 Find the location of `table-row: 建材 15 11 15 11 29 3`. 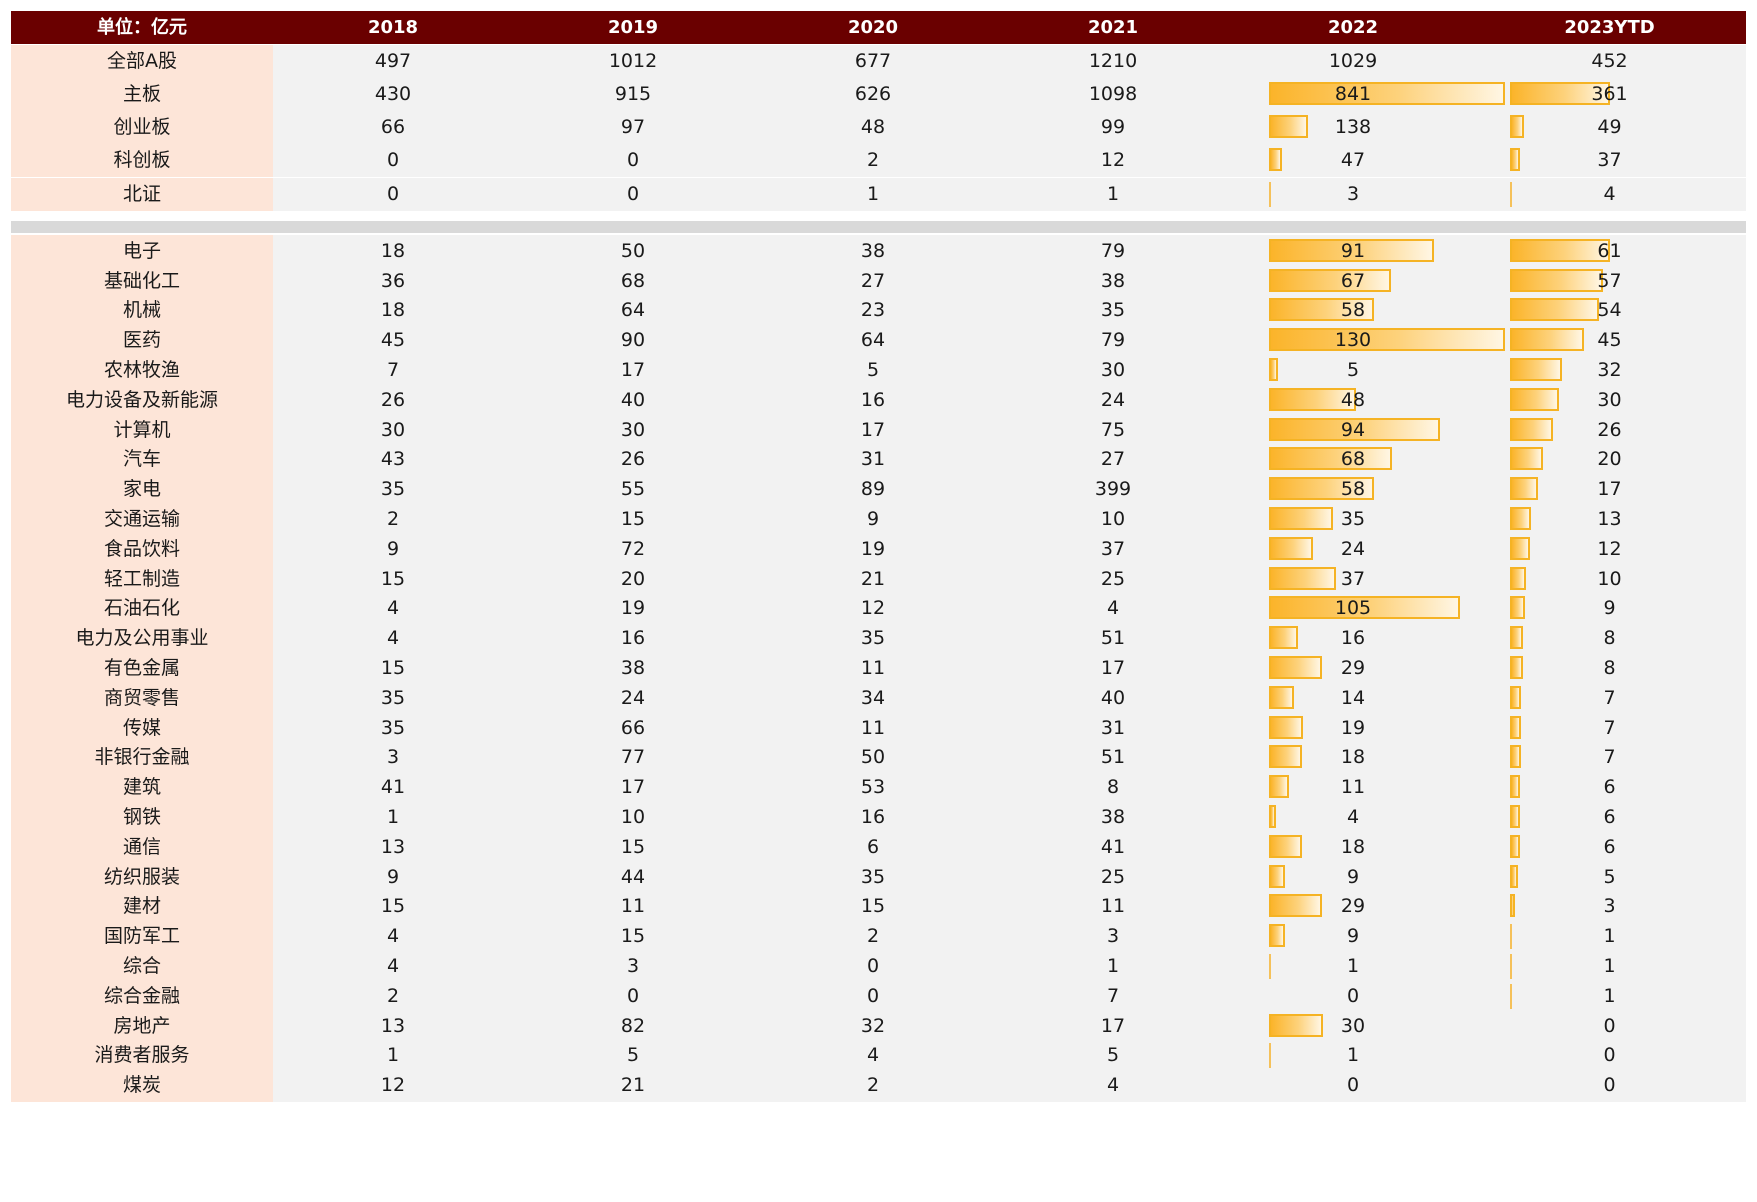

table-row: 建材 15 11 15 11 29 3 is located at coordinates (878, 907).